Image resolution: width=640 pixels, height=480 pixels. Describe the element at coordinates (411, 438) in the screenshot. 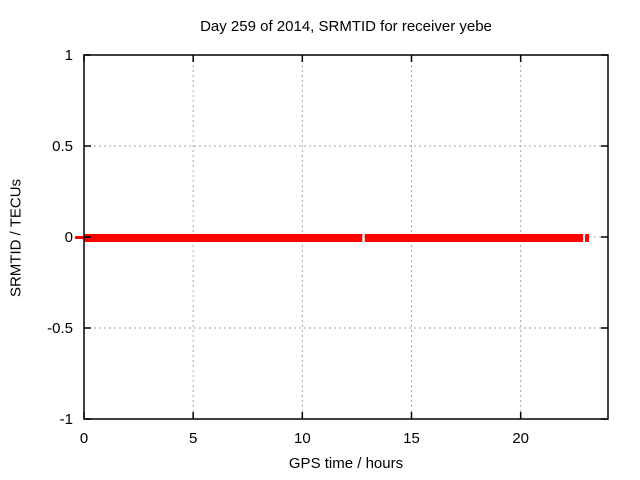

I see `x-tick-label: 15` at that location.